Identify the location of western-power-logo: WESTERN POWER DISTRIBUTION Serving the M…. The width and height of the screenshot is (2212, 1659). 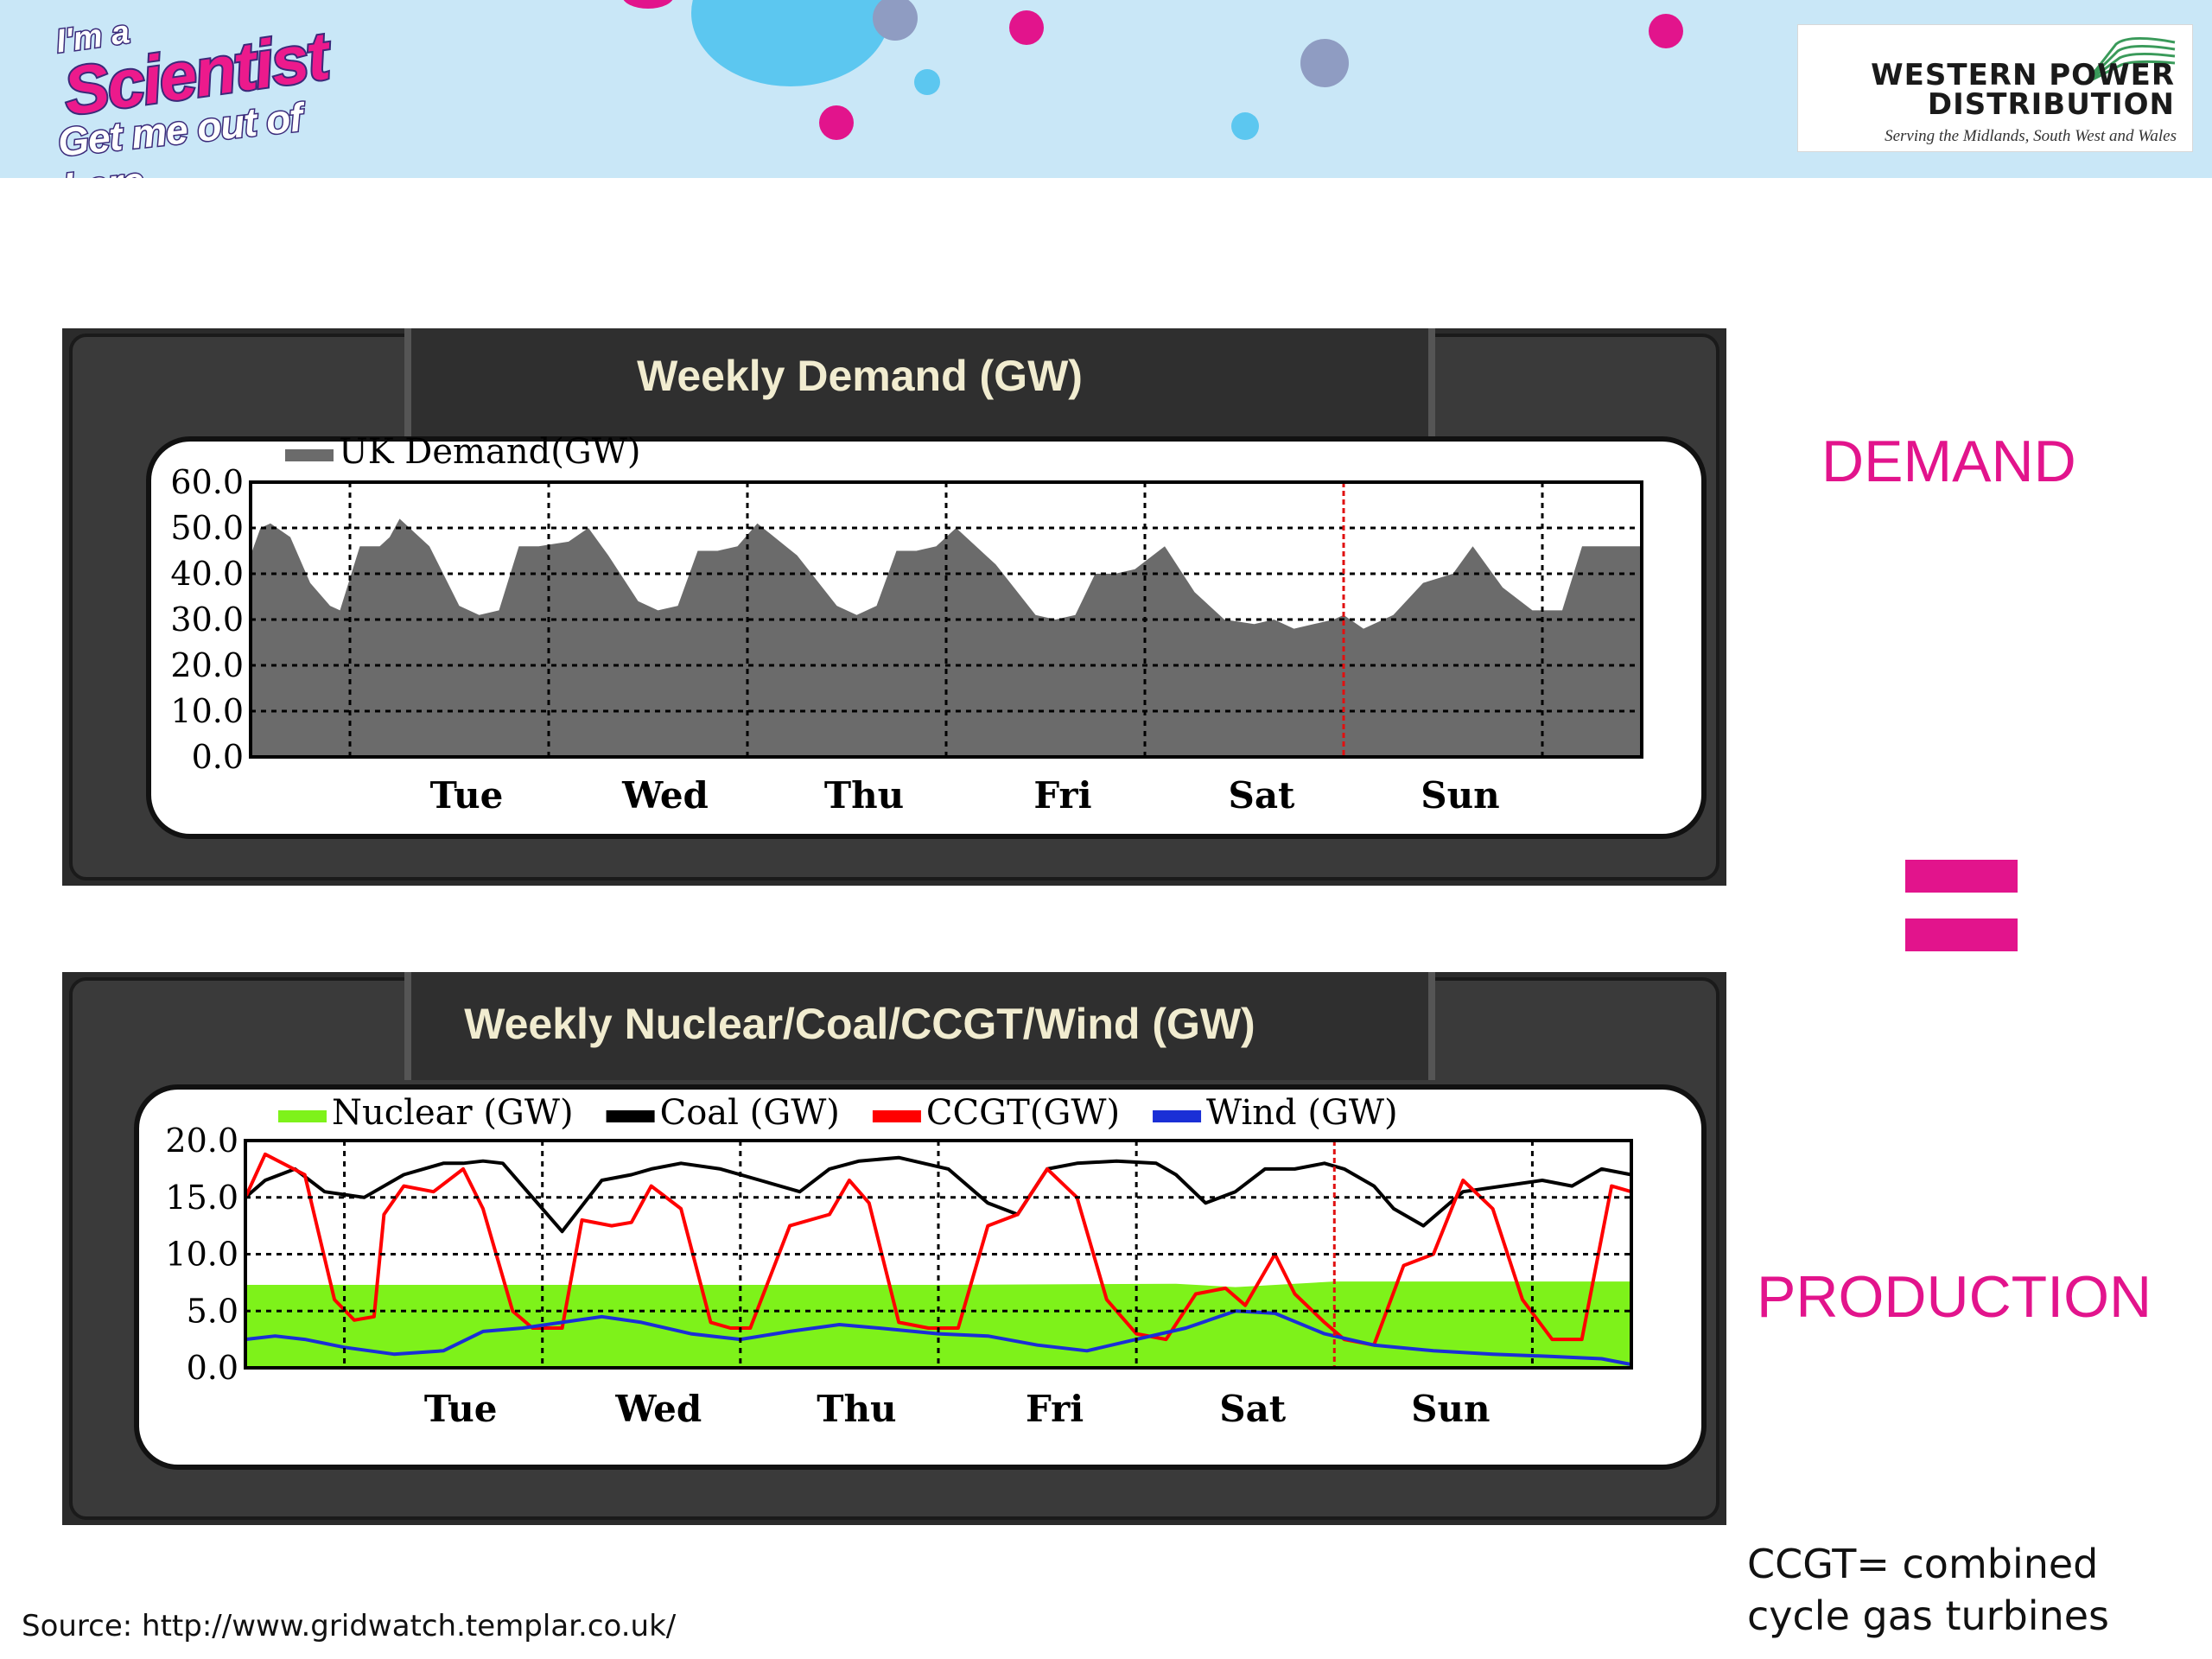
(1995, 88).